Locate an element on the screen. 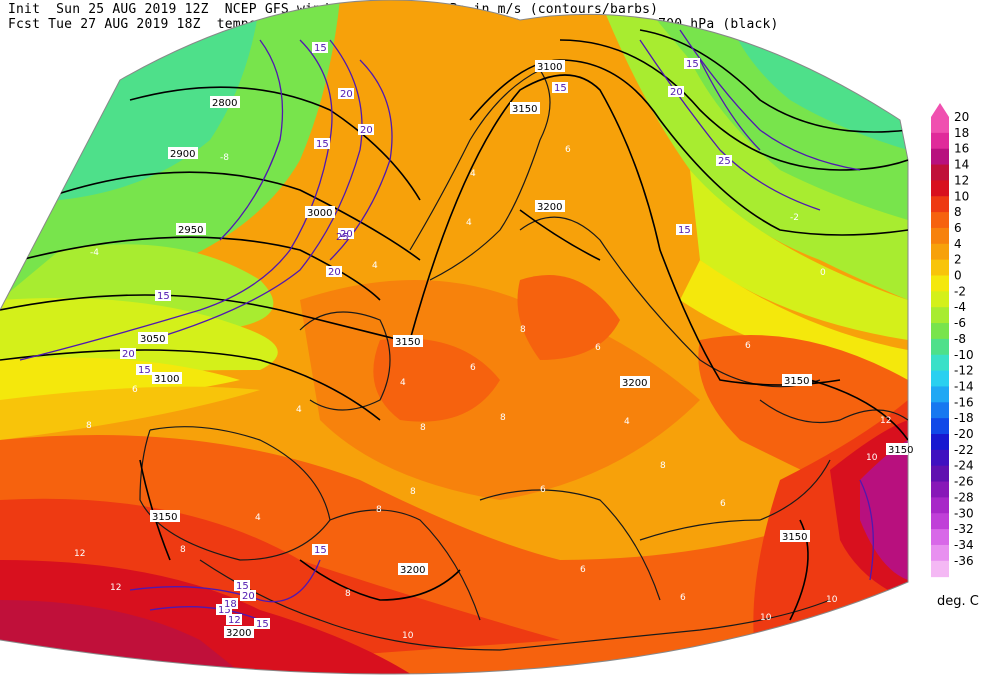 This screenshot has height=680, width=1000. colorbar-level-label: -32 is located at coordinates (964, 529).